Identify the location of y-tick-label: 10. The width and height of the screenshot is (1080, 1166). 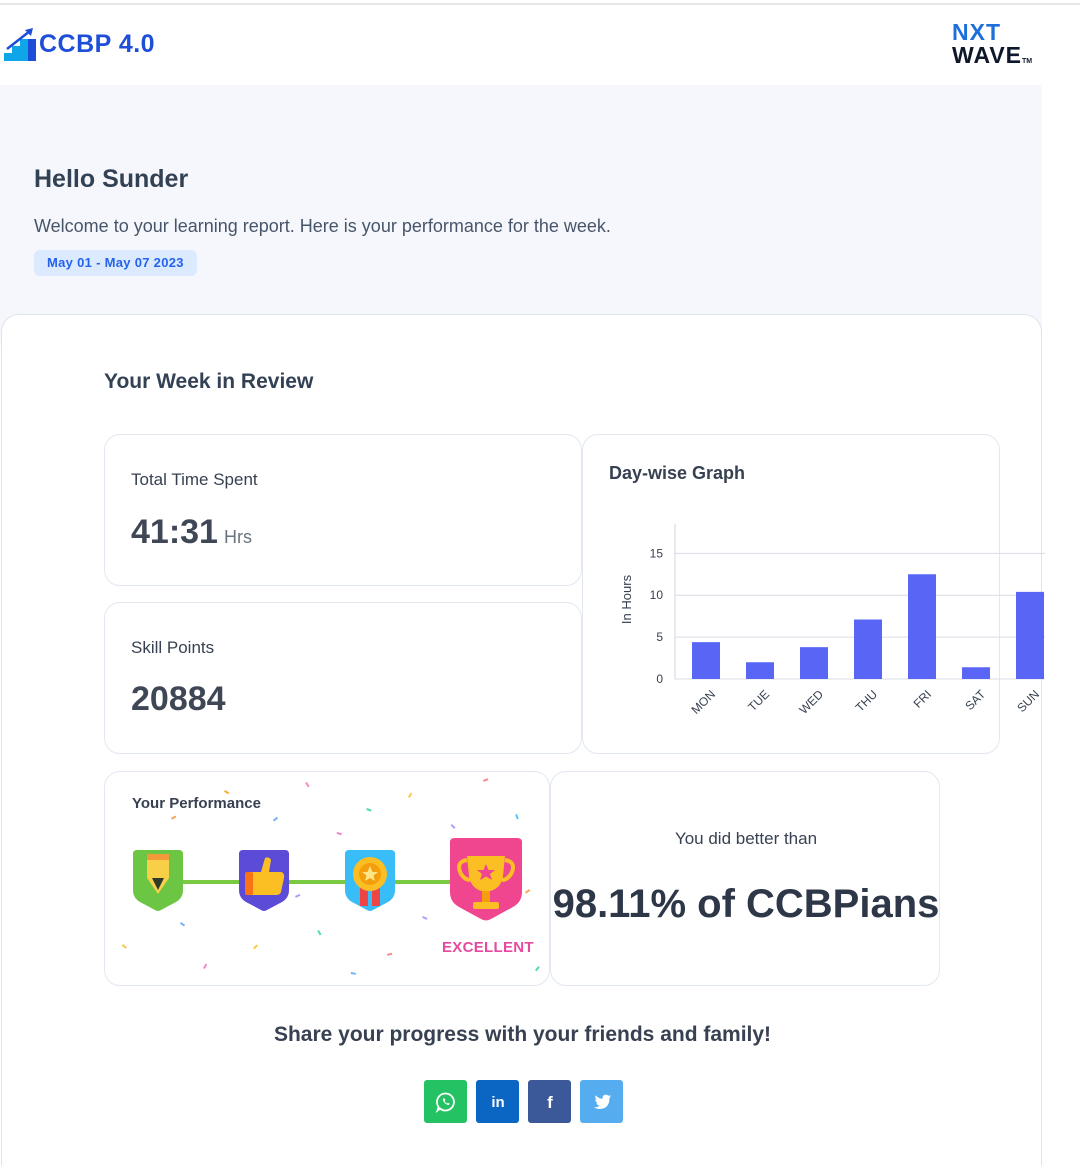
(657, 595).